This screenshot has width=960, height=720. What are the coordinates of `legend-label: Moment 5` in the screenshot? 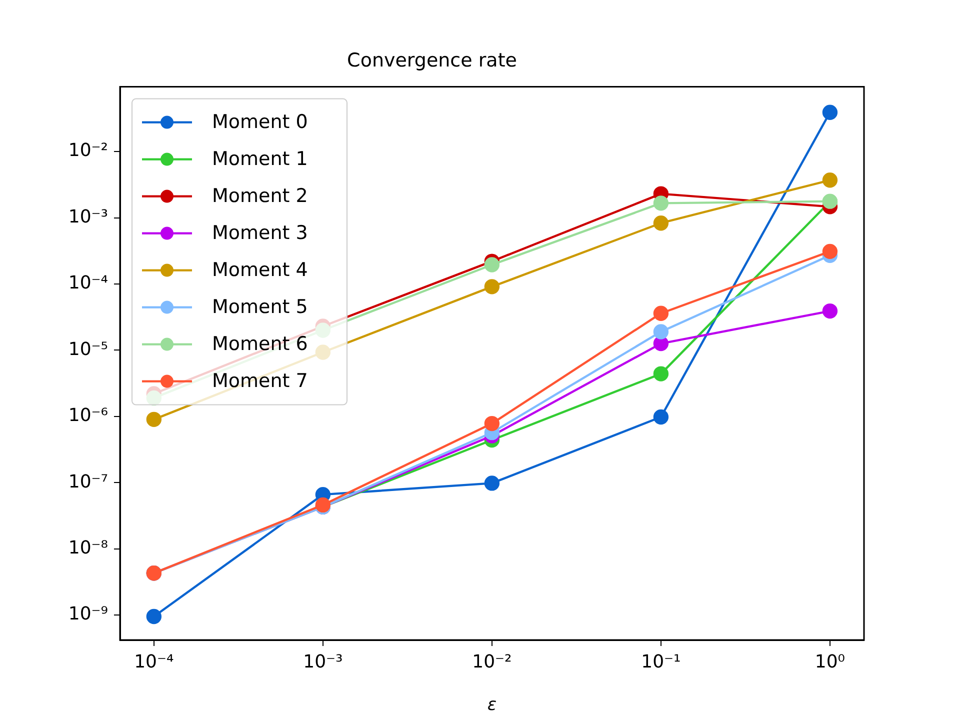 It's located at (260, 307).